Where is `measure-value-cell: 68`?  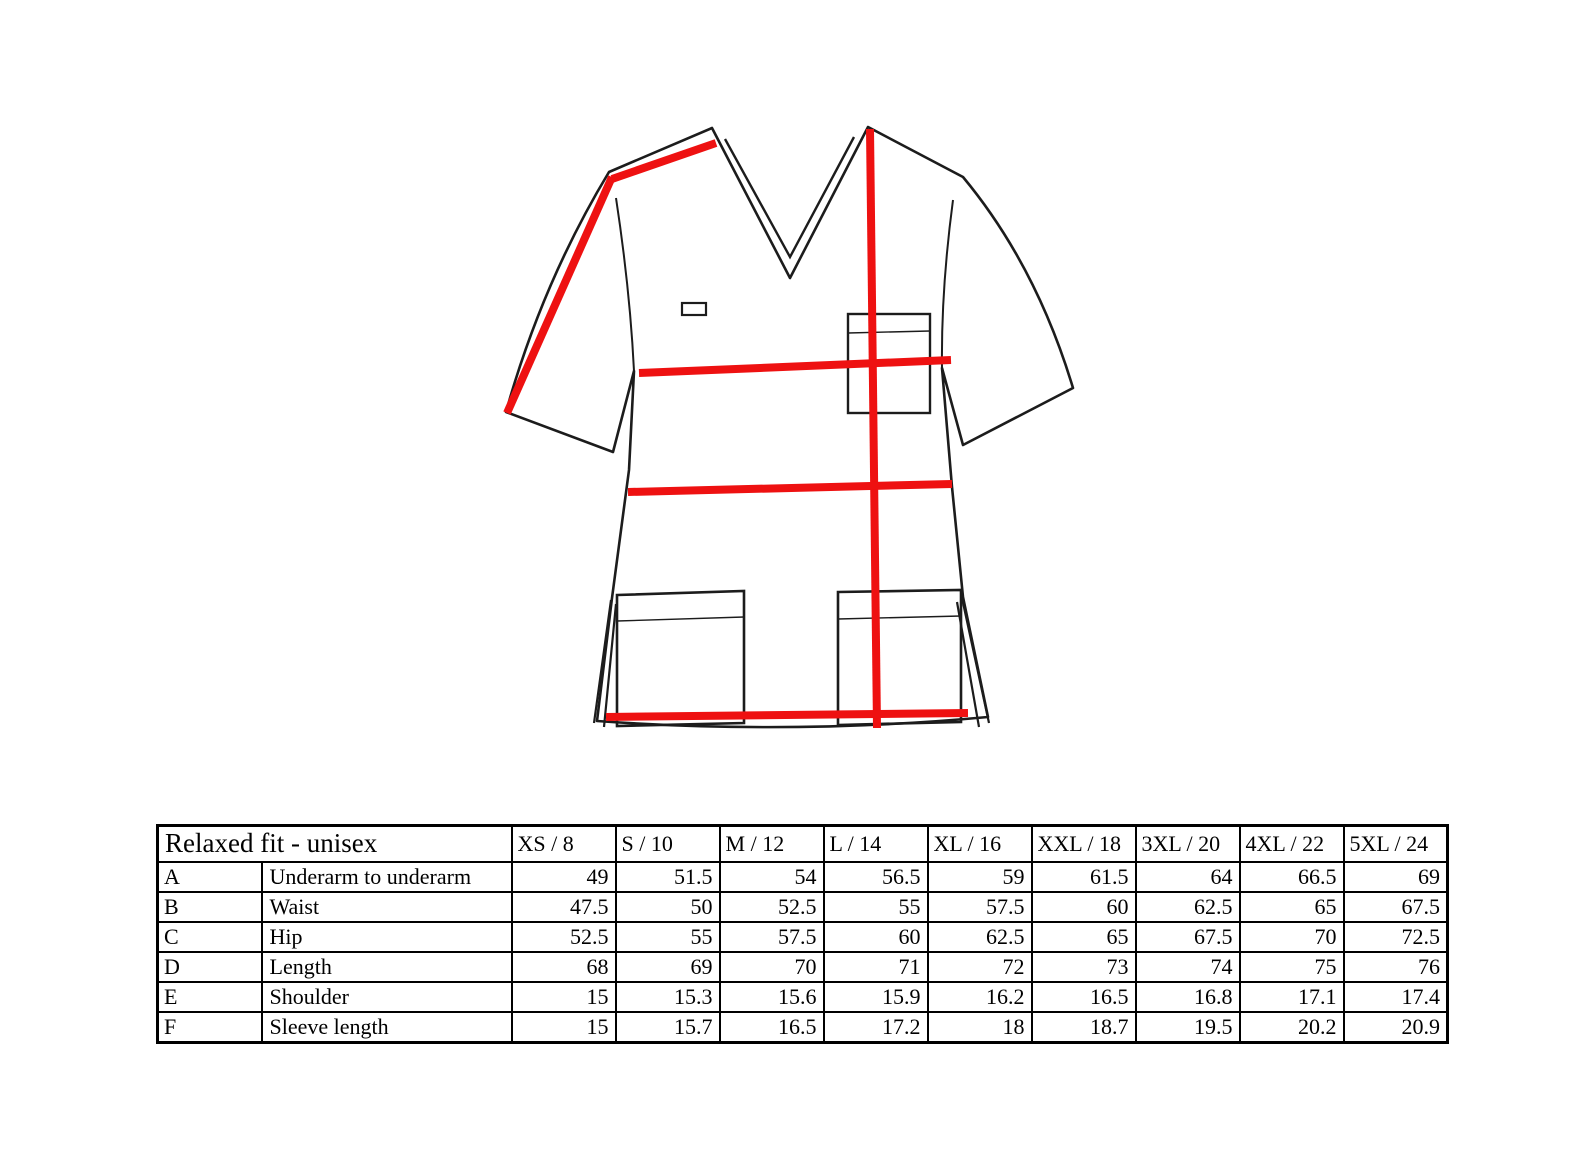 measure-value-cell: 68 is located at coordinates (563, 966).